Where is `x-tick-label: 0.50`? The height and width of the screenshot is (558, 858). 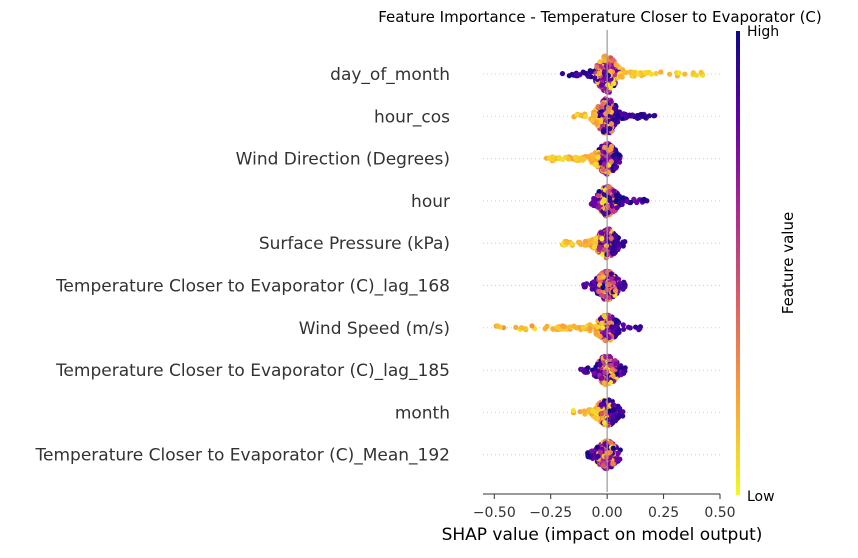 x-tick-label: 0.50 is located at coordinates (719, 513).